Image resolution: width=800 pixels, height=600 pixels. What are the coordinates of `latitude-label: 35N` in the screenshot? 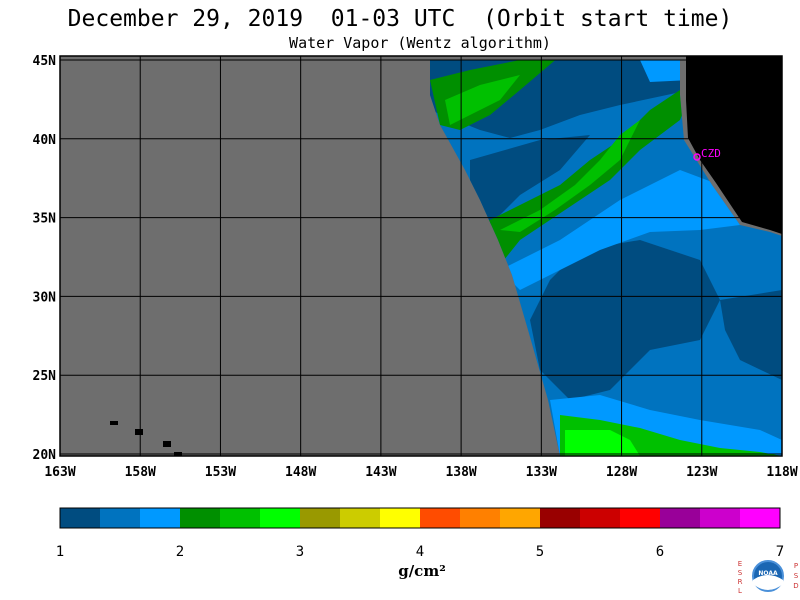 It's located at (45, 219).